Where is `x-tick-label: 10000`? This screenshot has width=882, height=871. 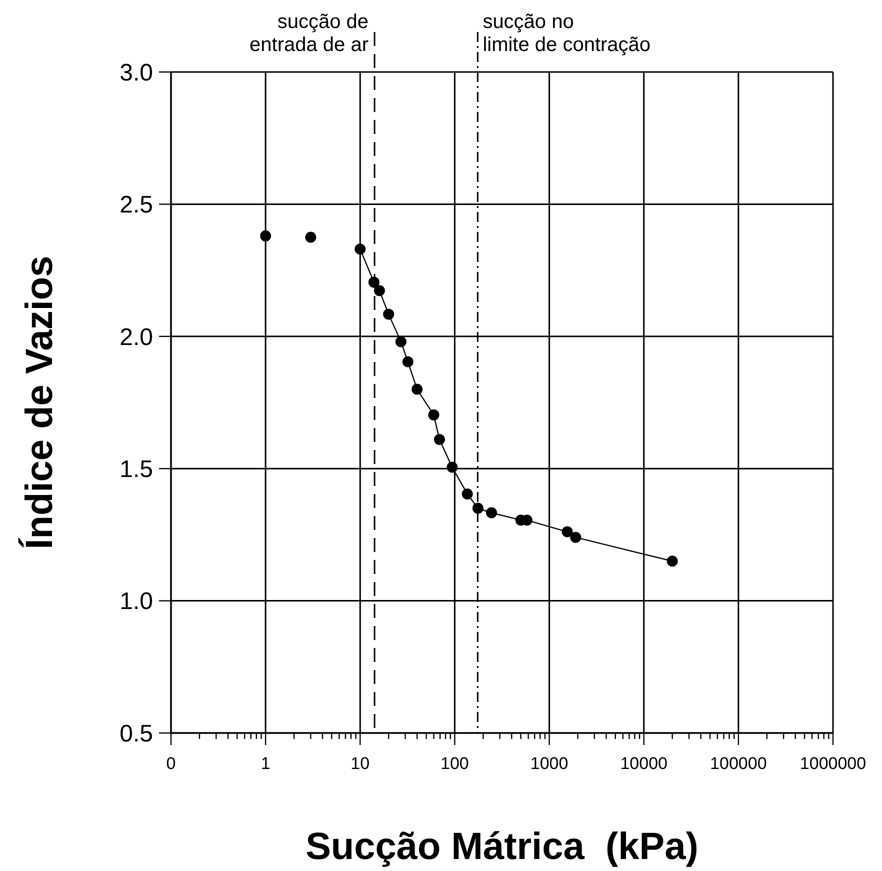
x-tick-label: 10000 is located at coordinates (644, 763).